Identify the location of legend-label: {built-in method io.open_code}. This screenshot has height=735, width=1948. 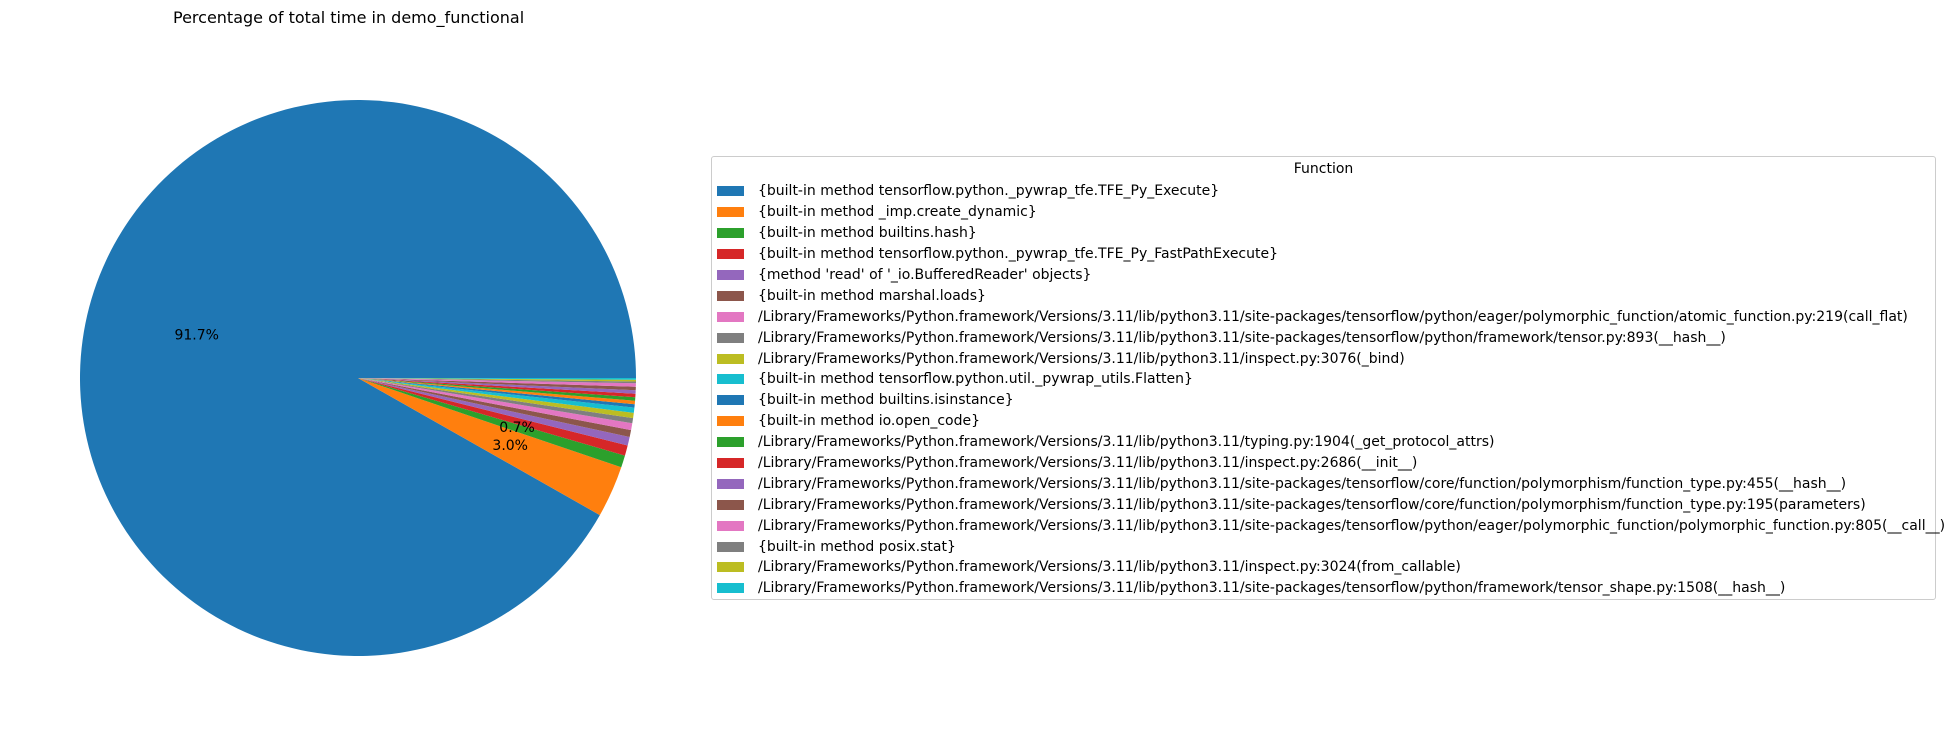
(869, 421).